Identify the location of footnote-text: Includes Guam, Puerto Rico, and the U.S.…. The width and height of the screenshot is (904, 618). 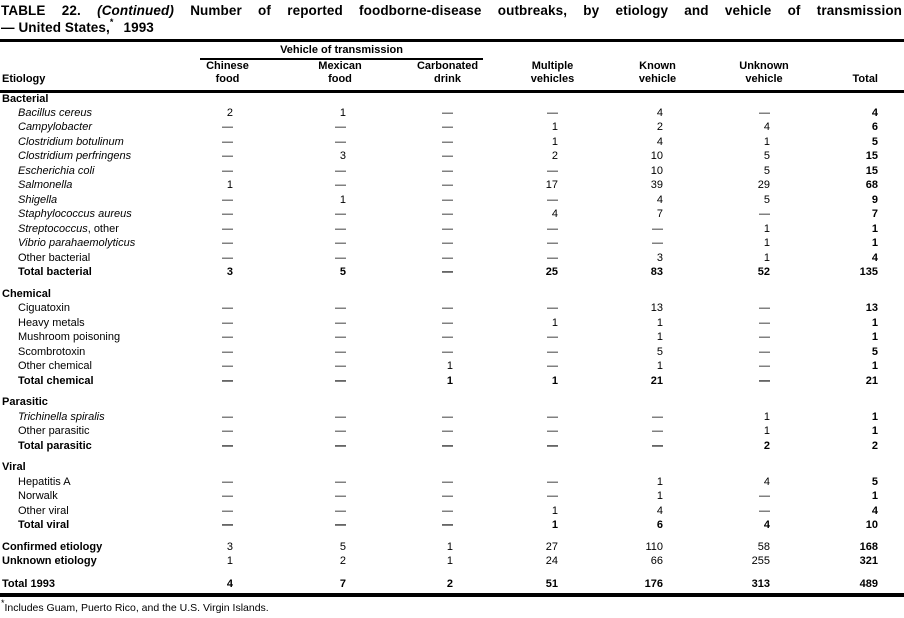
(136, 608).